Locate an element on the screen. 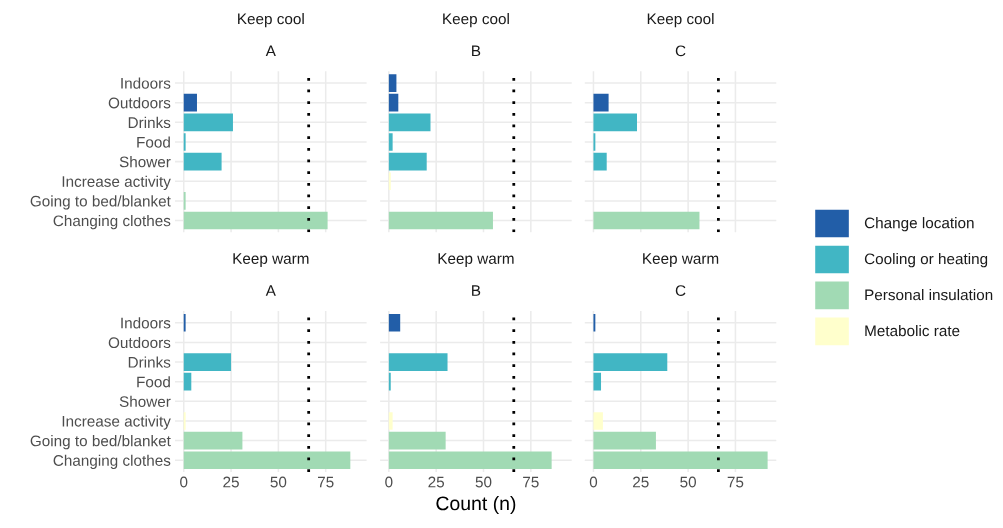 The height and width of the screenshot is (528, 1003). legend-label: Personal insulation is located at coordinates (929, 295).